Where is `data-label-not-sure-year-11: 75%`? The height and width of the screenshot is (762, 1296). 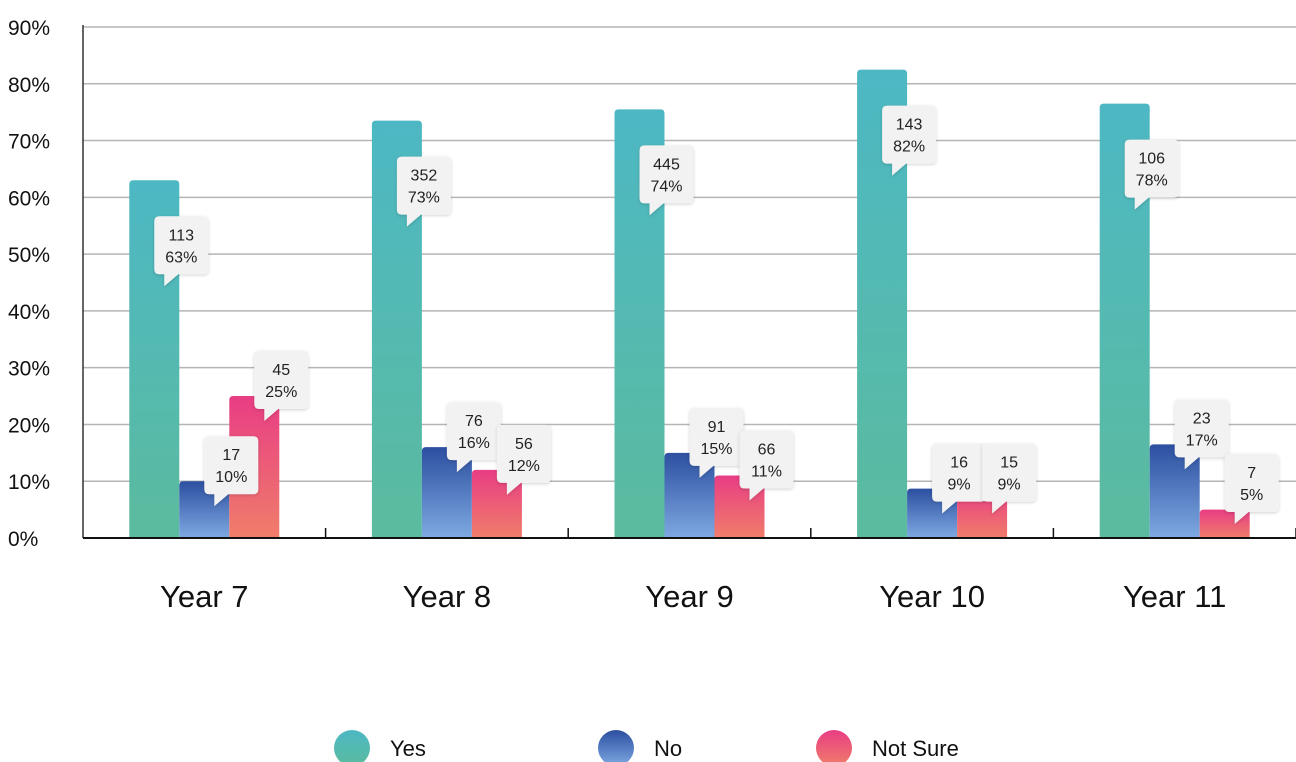 data-label-not-sure-year-11: 75% is located at coordinates (1251, 489).